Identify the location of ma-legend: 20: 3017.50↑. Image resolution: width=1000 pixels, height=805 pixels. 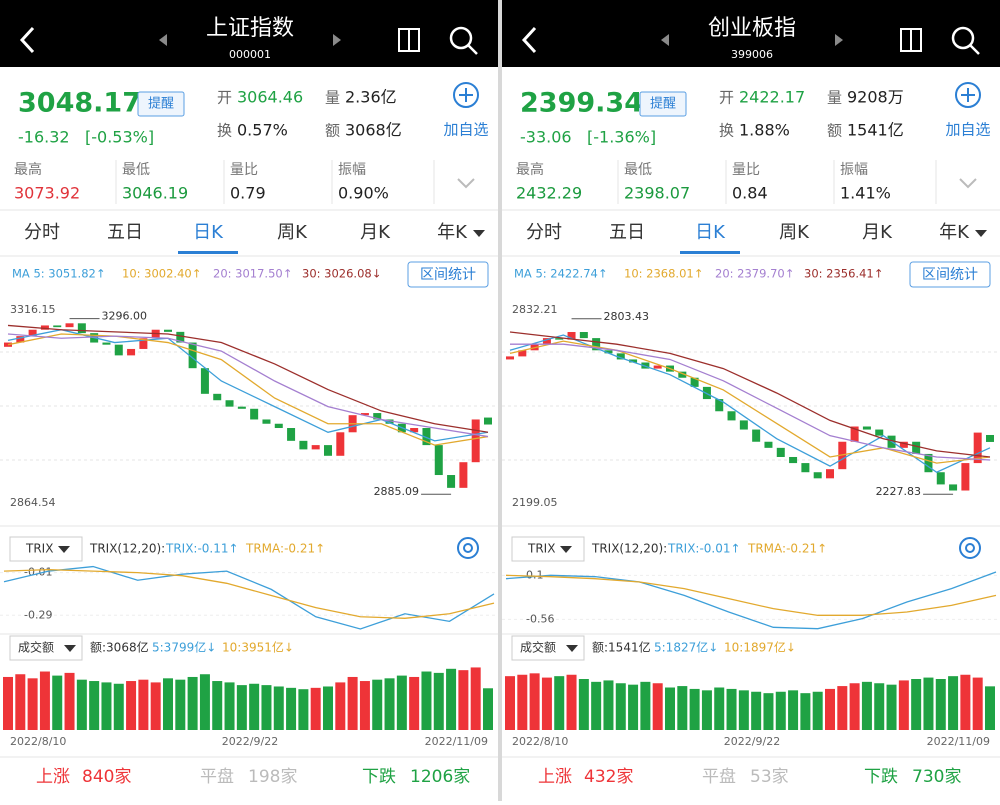
(252, 274).